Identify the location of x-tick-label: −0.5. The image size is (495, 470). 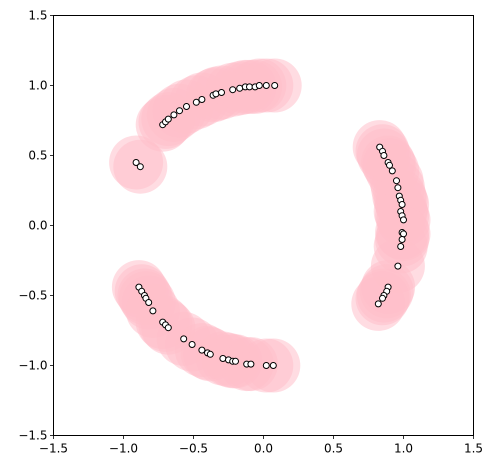
(193, 449).